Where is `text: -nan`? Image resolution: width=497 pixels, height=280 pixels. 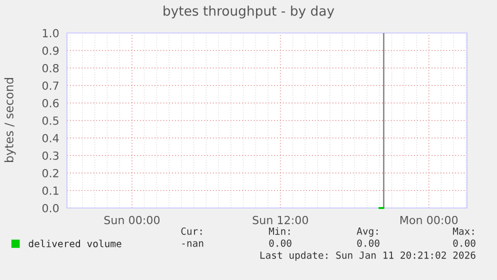 text: -nan is located at coordinates (193, 244).